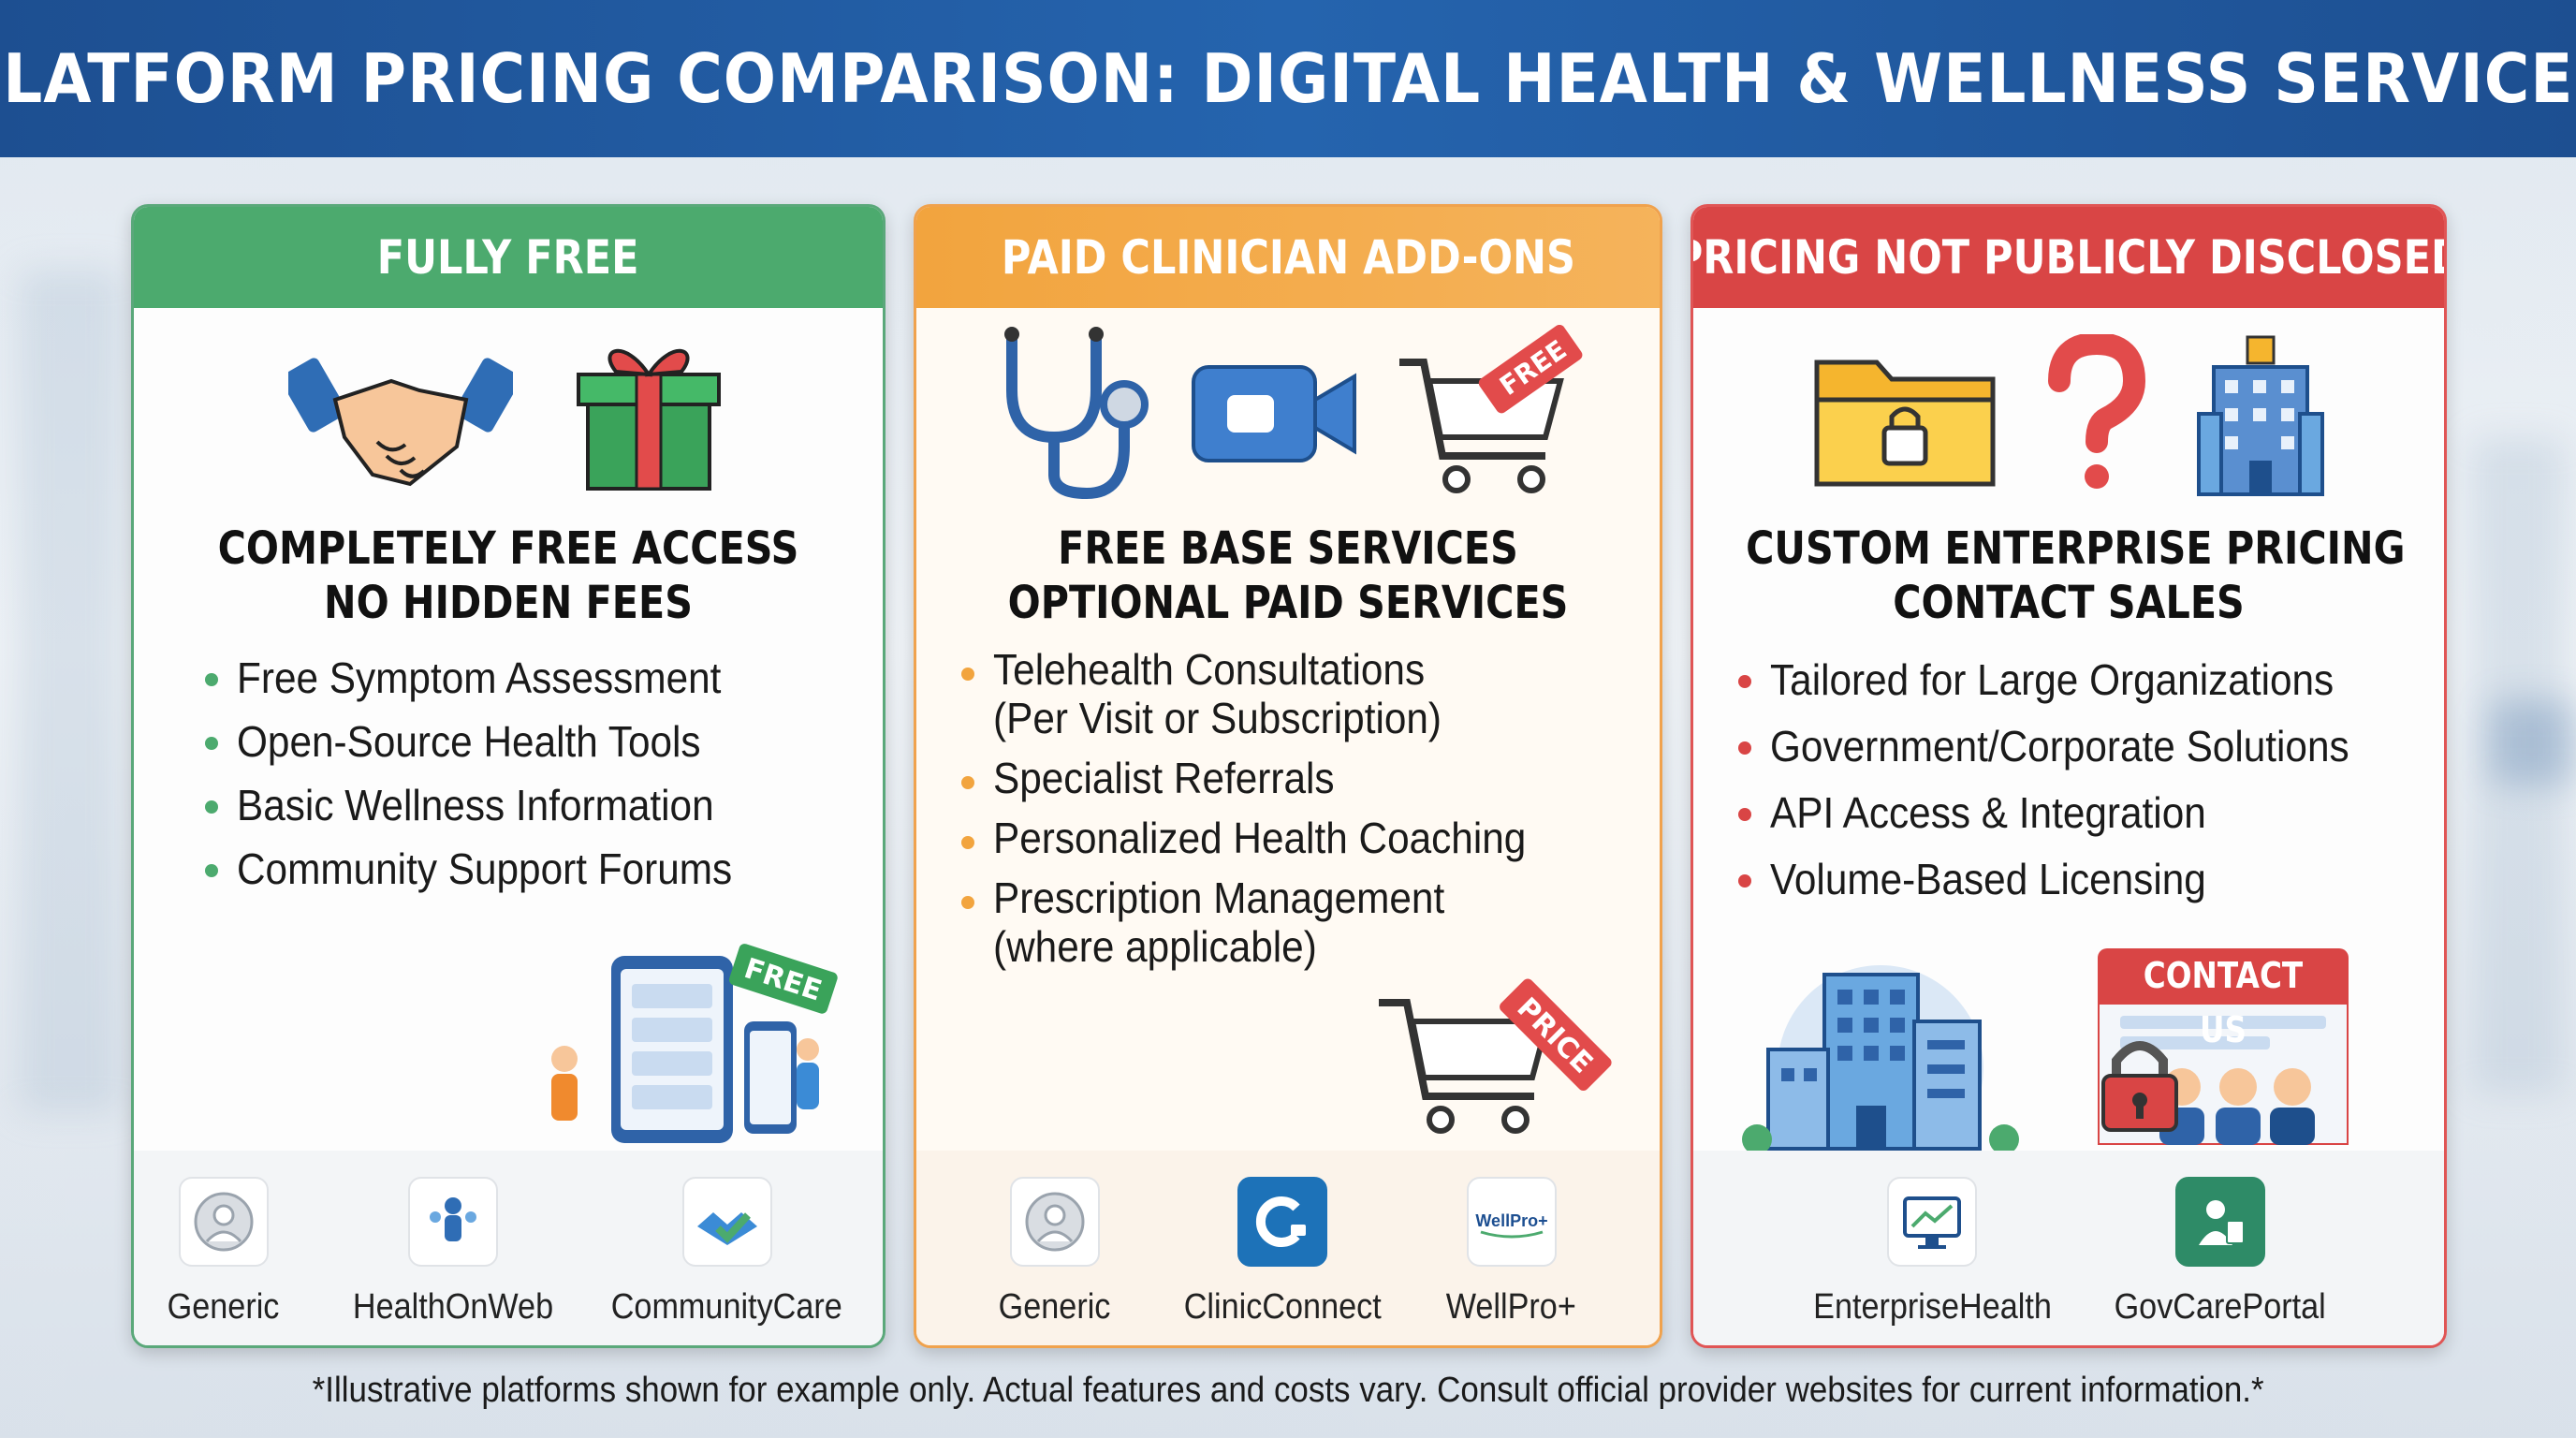 The width and height of the screenshot is (2576, 1438). I want to click on panel-header-label: PAID CLINICIAN ADD-ONS, so click(1288, 257).